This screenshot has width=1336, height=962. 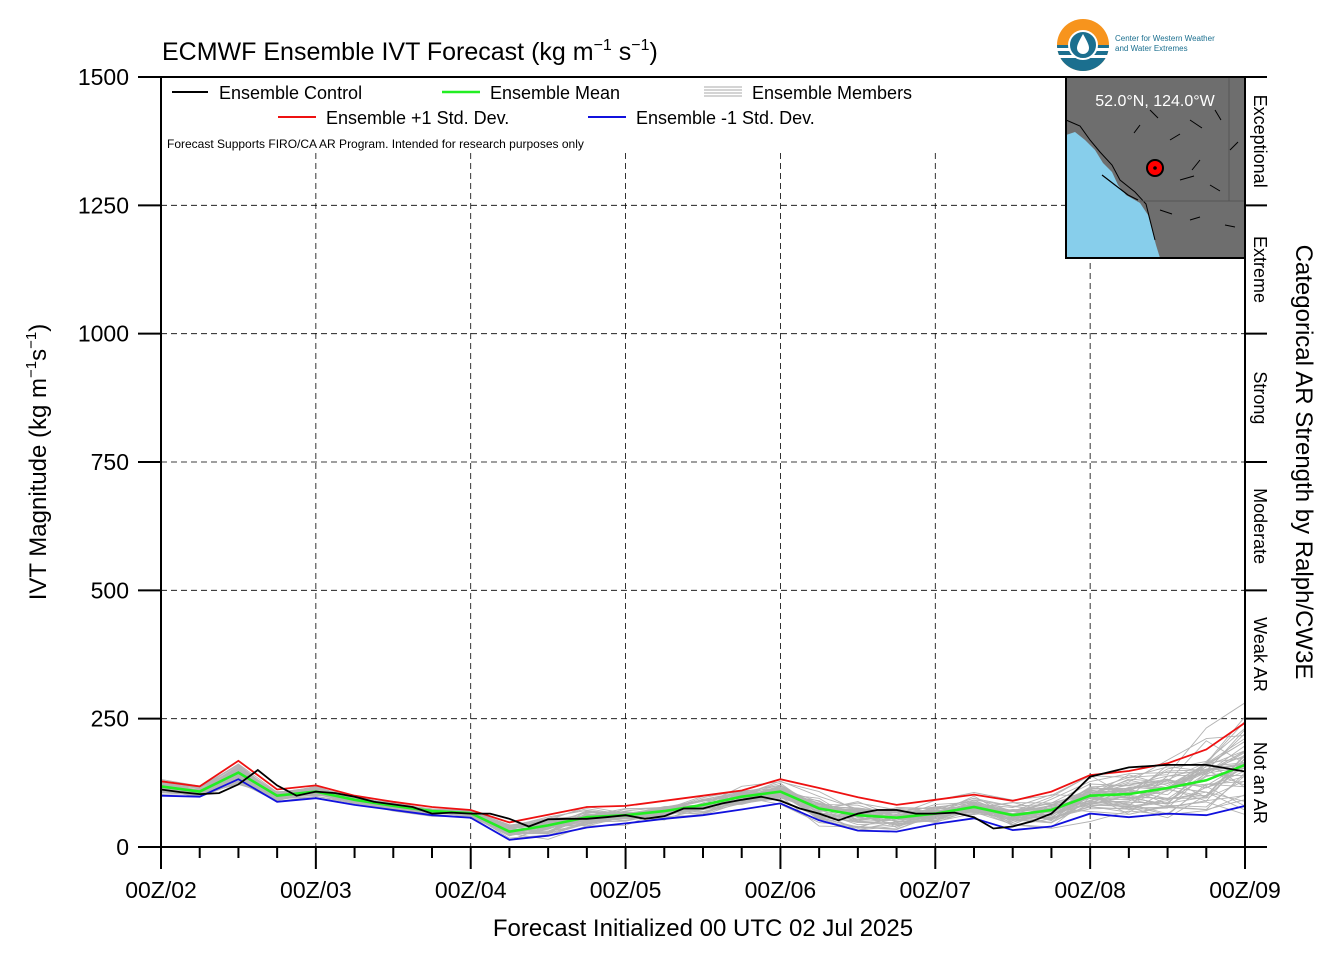 What do you see at coordinates (103, 205) in the screenshot?
I see `y-tick-label: 1250` at bounding box center [103, 205].